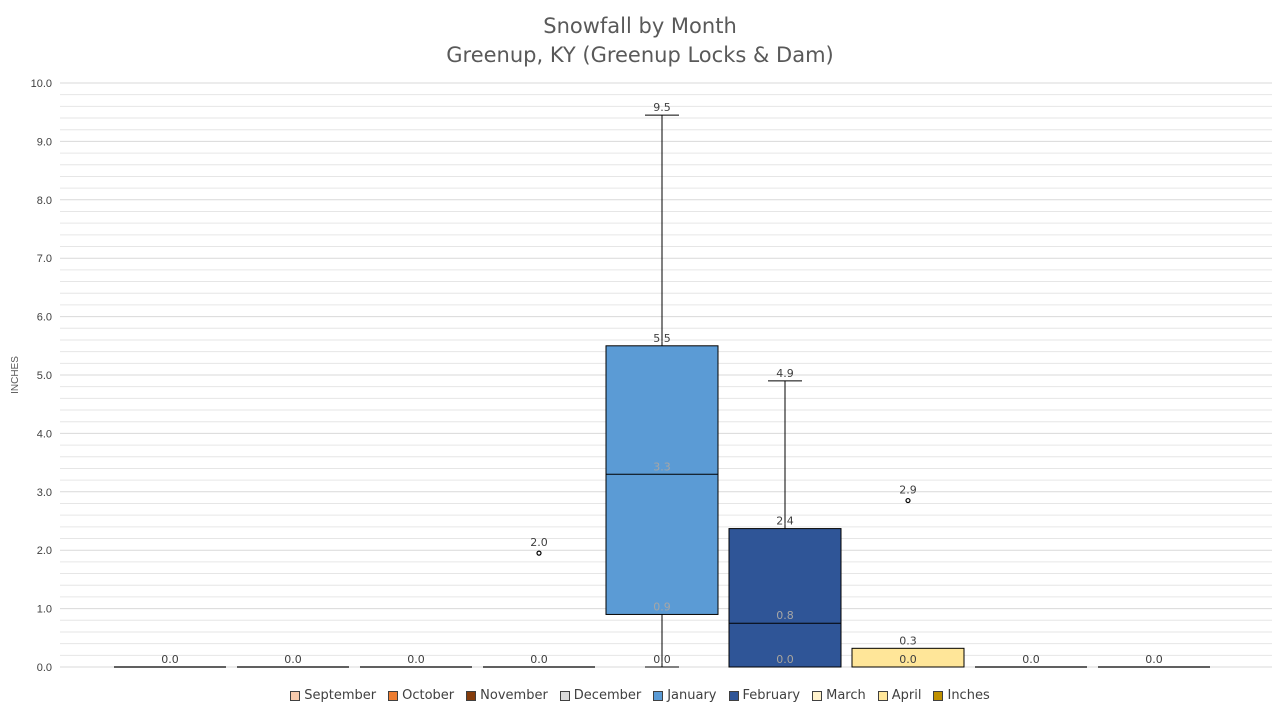 This screenshot has height=720, width=1280. I want to click on legend-label: Inches, so click(968, 695).